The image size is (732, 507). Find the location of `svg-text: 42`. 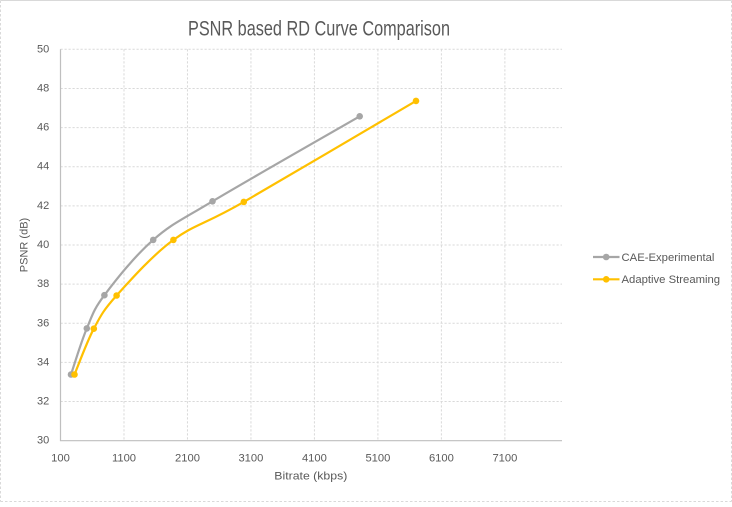

svg-text: 42 is located at coordinates (43, 206).